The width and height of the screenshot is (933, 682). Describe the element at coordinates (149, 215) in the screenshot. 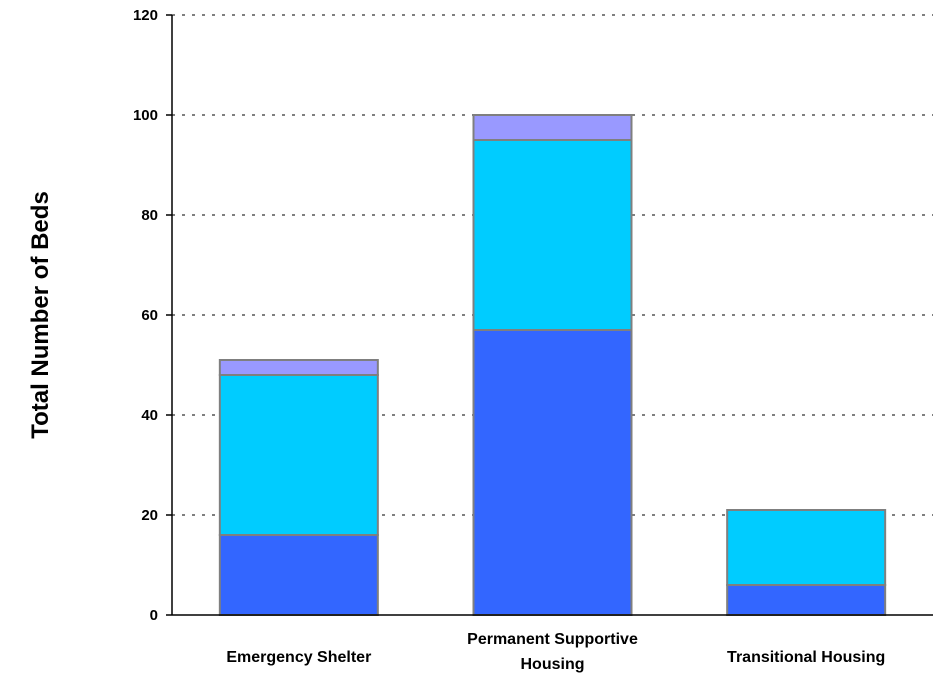

I see `y-tick-label: 80` at that location.